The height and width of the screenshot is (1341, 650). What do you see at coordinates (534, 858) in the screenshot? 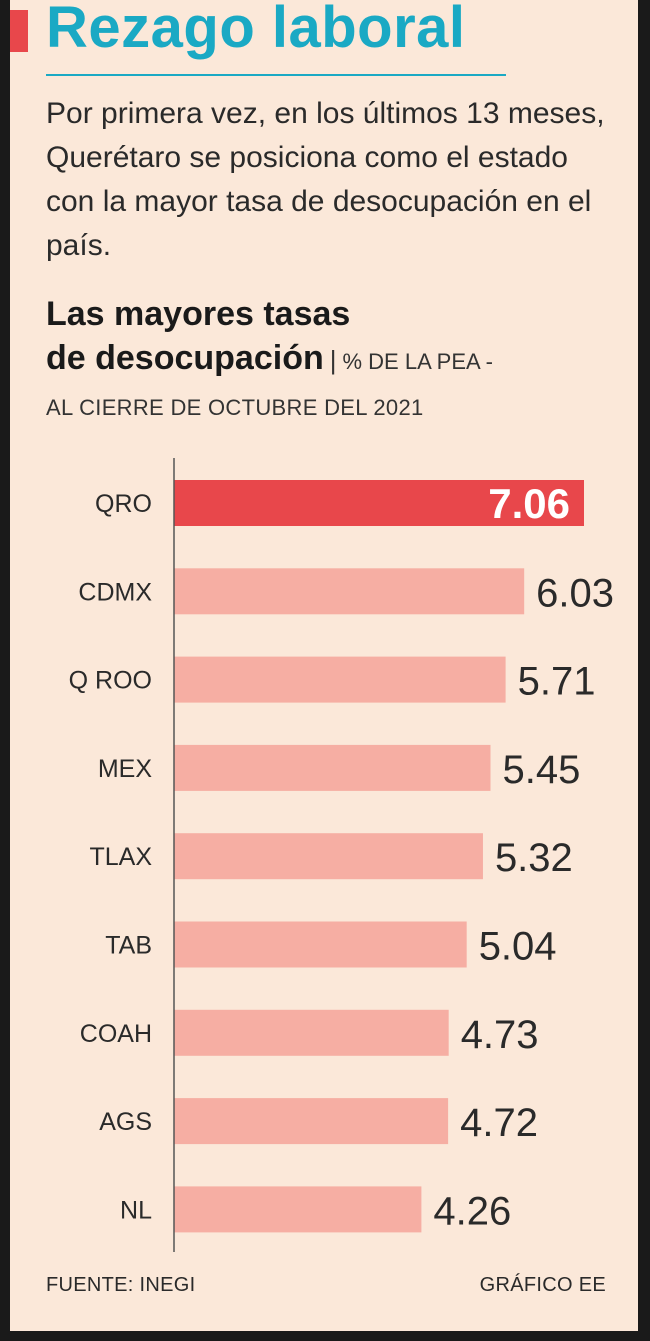
I see `value-label: 5.32` at bounding box center [534, 858].